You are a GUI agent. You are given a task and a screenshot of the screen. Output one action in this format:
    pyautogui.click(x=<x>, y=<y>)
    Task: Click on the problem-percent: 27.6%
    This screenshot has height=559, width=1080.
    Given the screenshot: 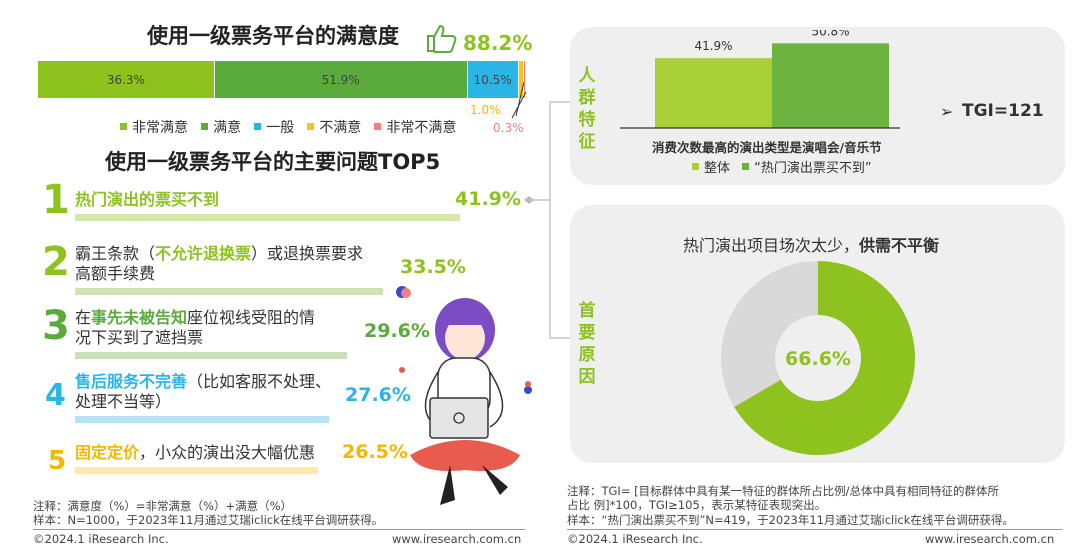 What is the action you would take?
    pyautogui.click(x=378, y=395)
    